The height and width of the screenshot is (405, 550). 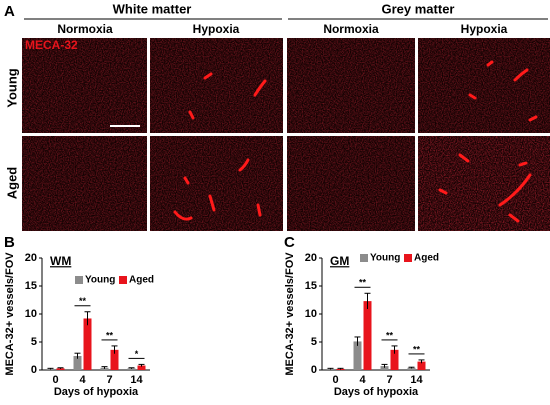 I want to click on row-label: Aged, so click(x=11, y=183).